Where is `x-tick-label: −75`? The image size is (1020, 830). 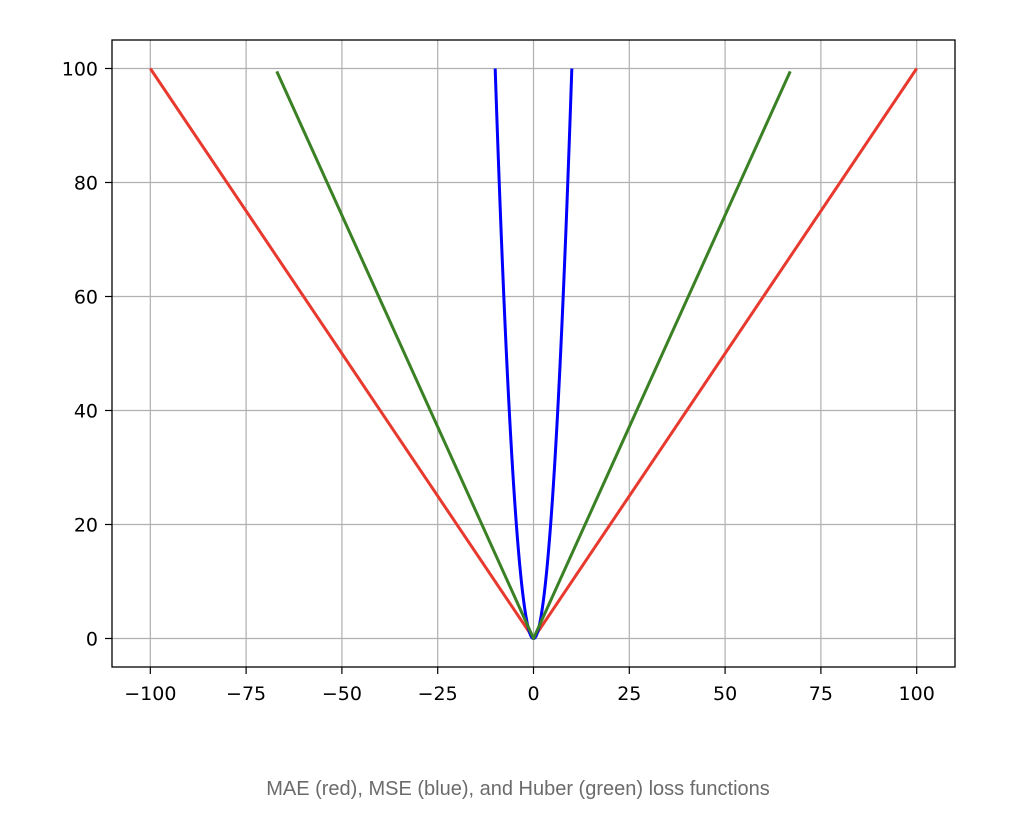
x-tick-label: −75 is located at coordinates (246, 694).